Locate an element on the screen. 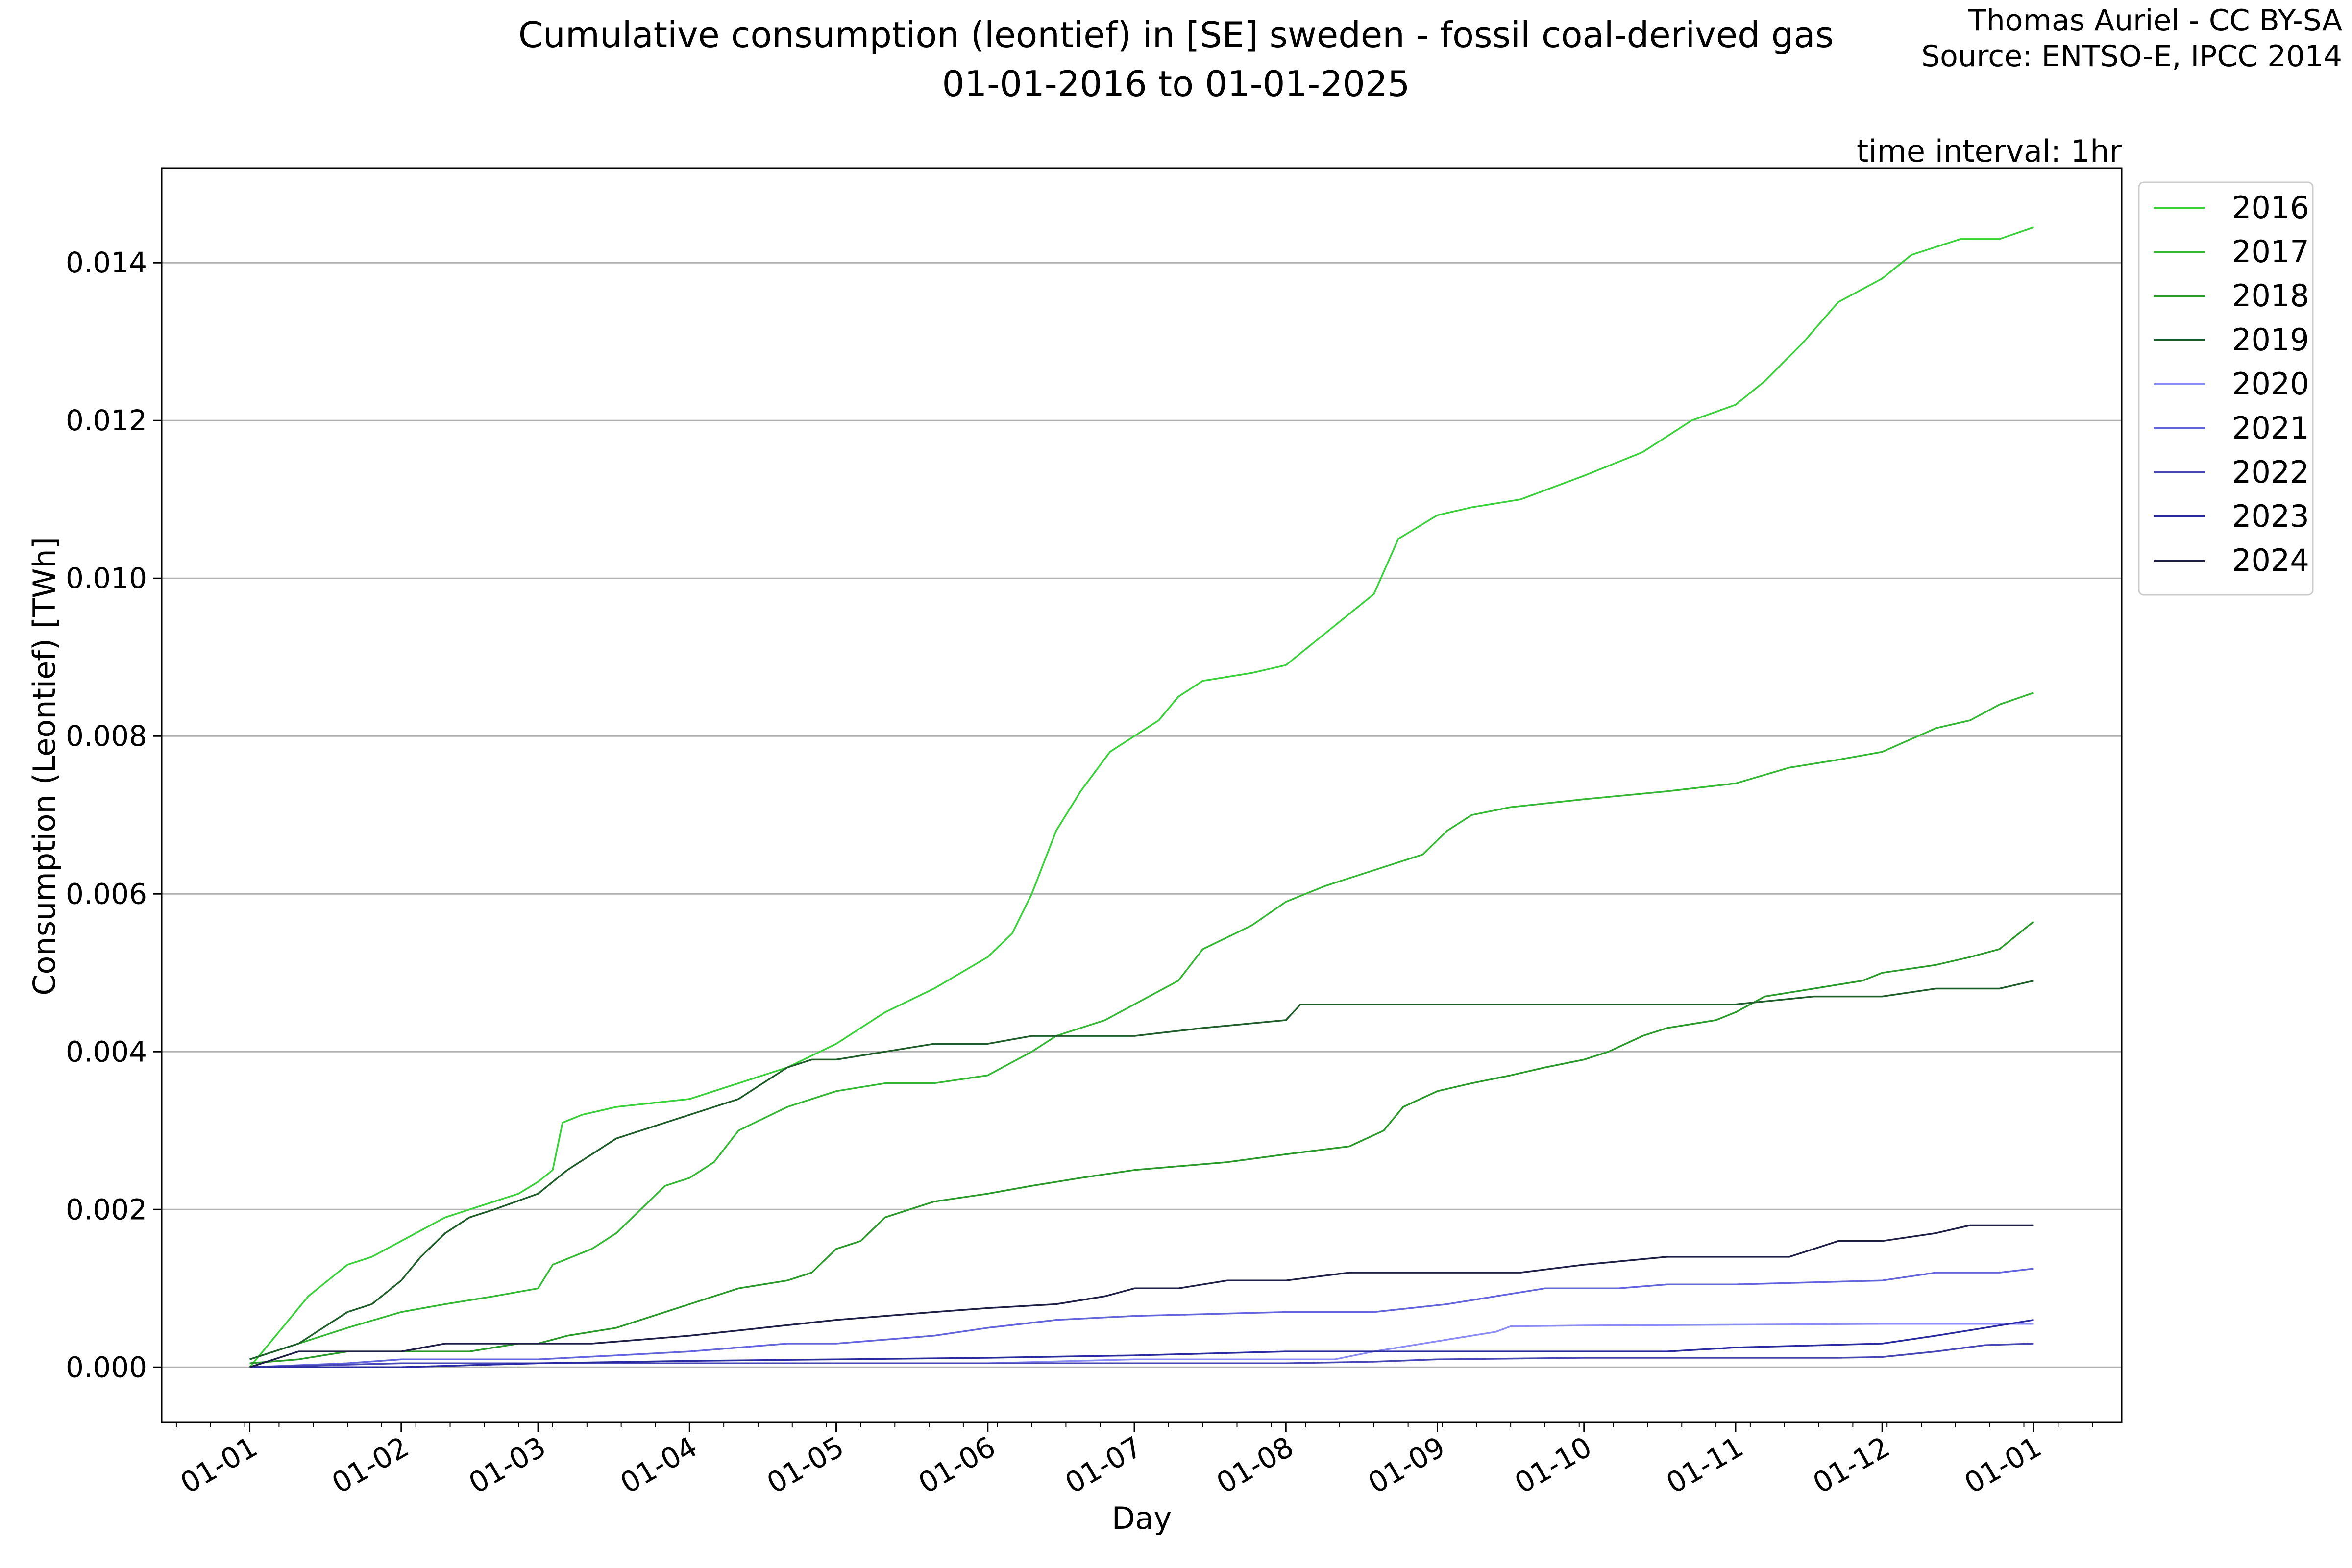 The image size is (2352, 1568). series-line-2022 is located at coordinates (1141, 1356).